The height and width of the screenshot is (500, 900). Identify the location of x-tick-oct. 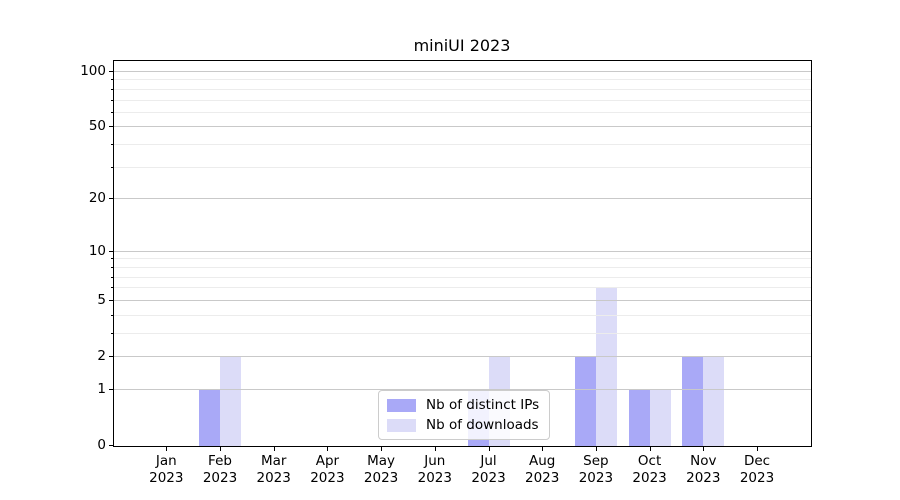
(650, 449).